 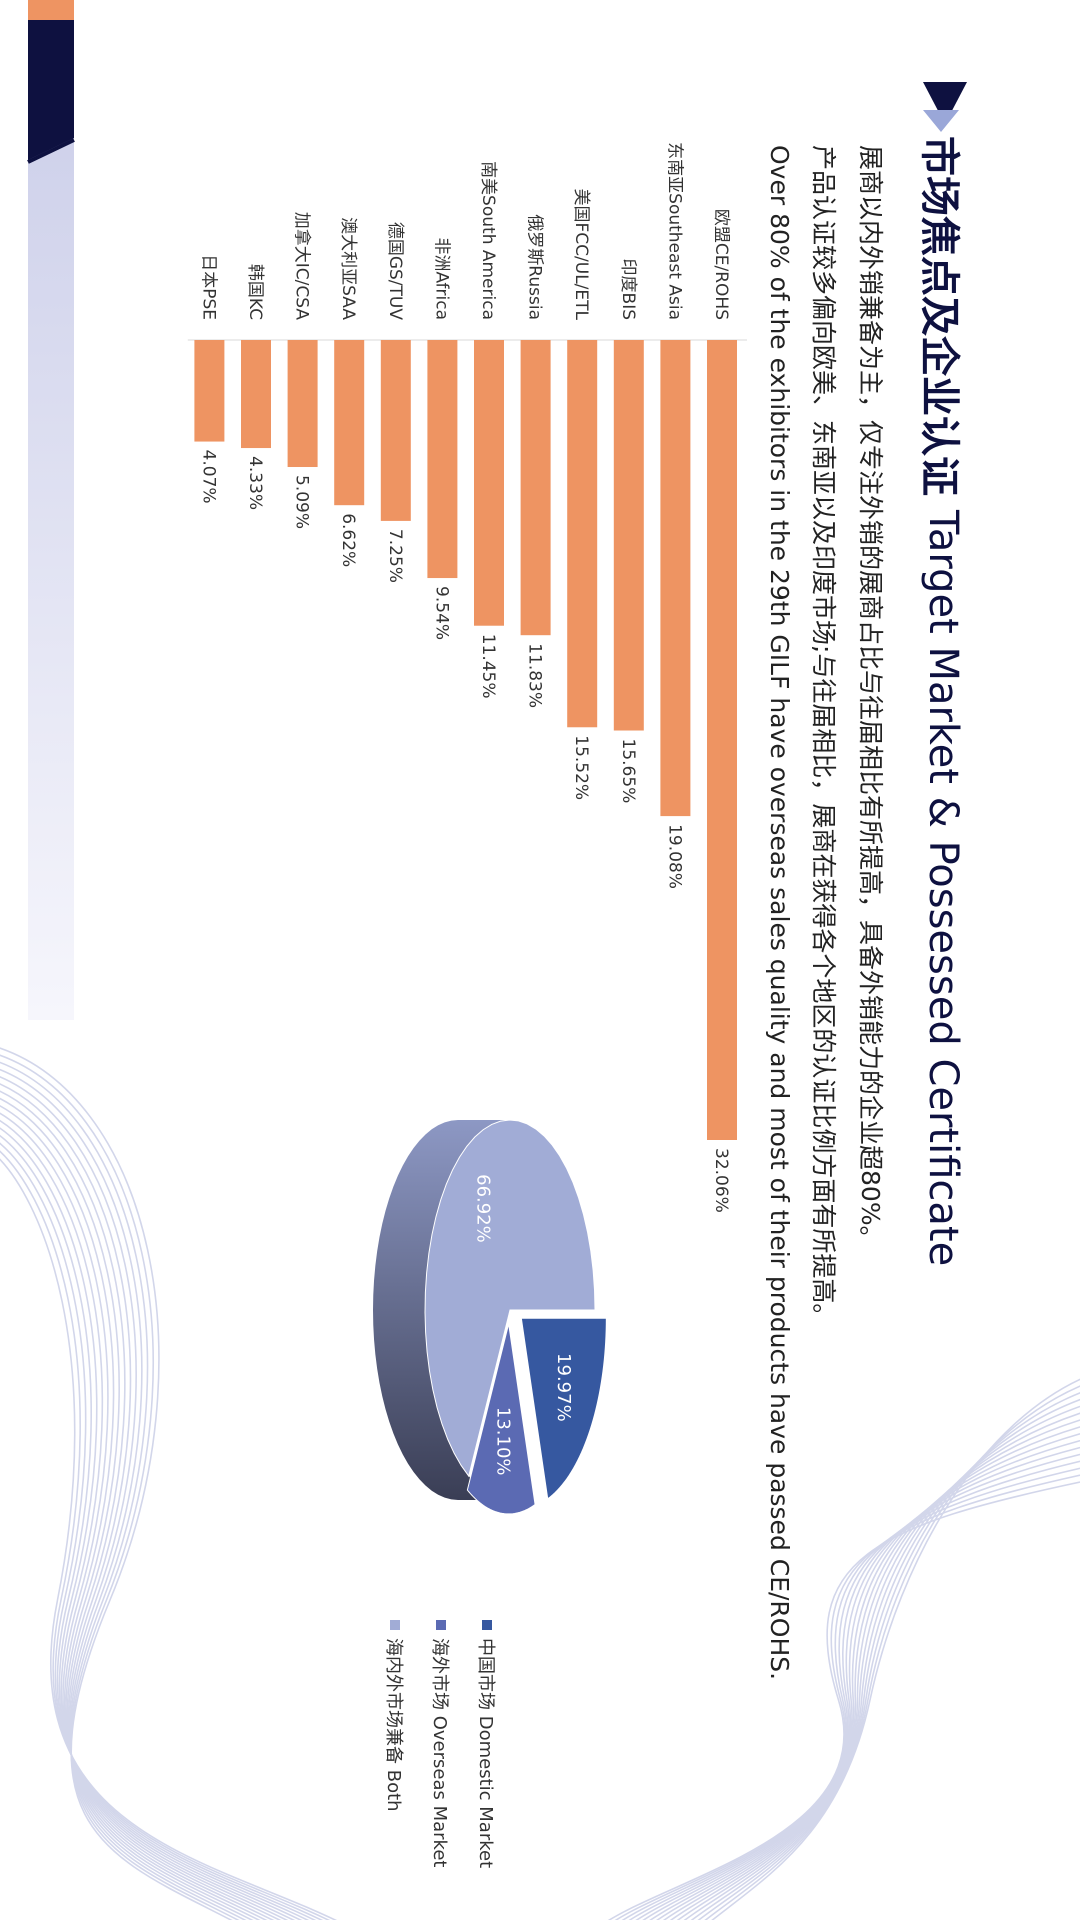 I want to click on triangle-marker-icon, so click(x=945, y=107).